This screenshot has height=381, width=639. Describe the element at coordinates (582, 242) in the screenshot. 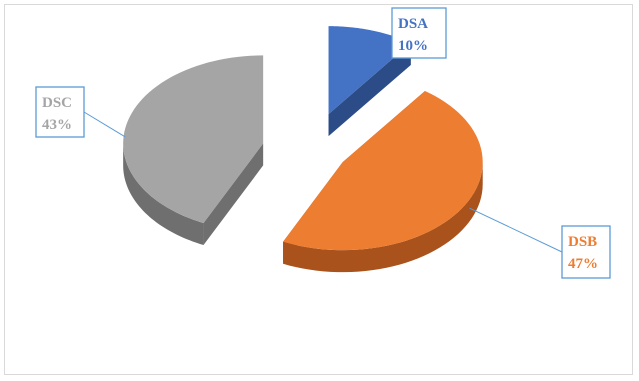

I see `slice-label-dsb: DSB` at that location.